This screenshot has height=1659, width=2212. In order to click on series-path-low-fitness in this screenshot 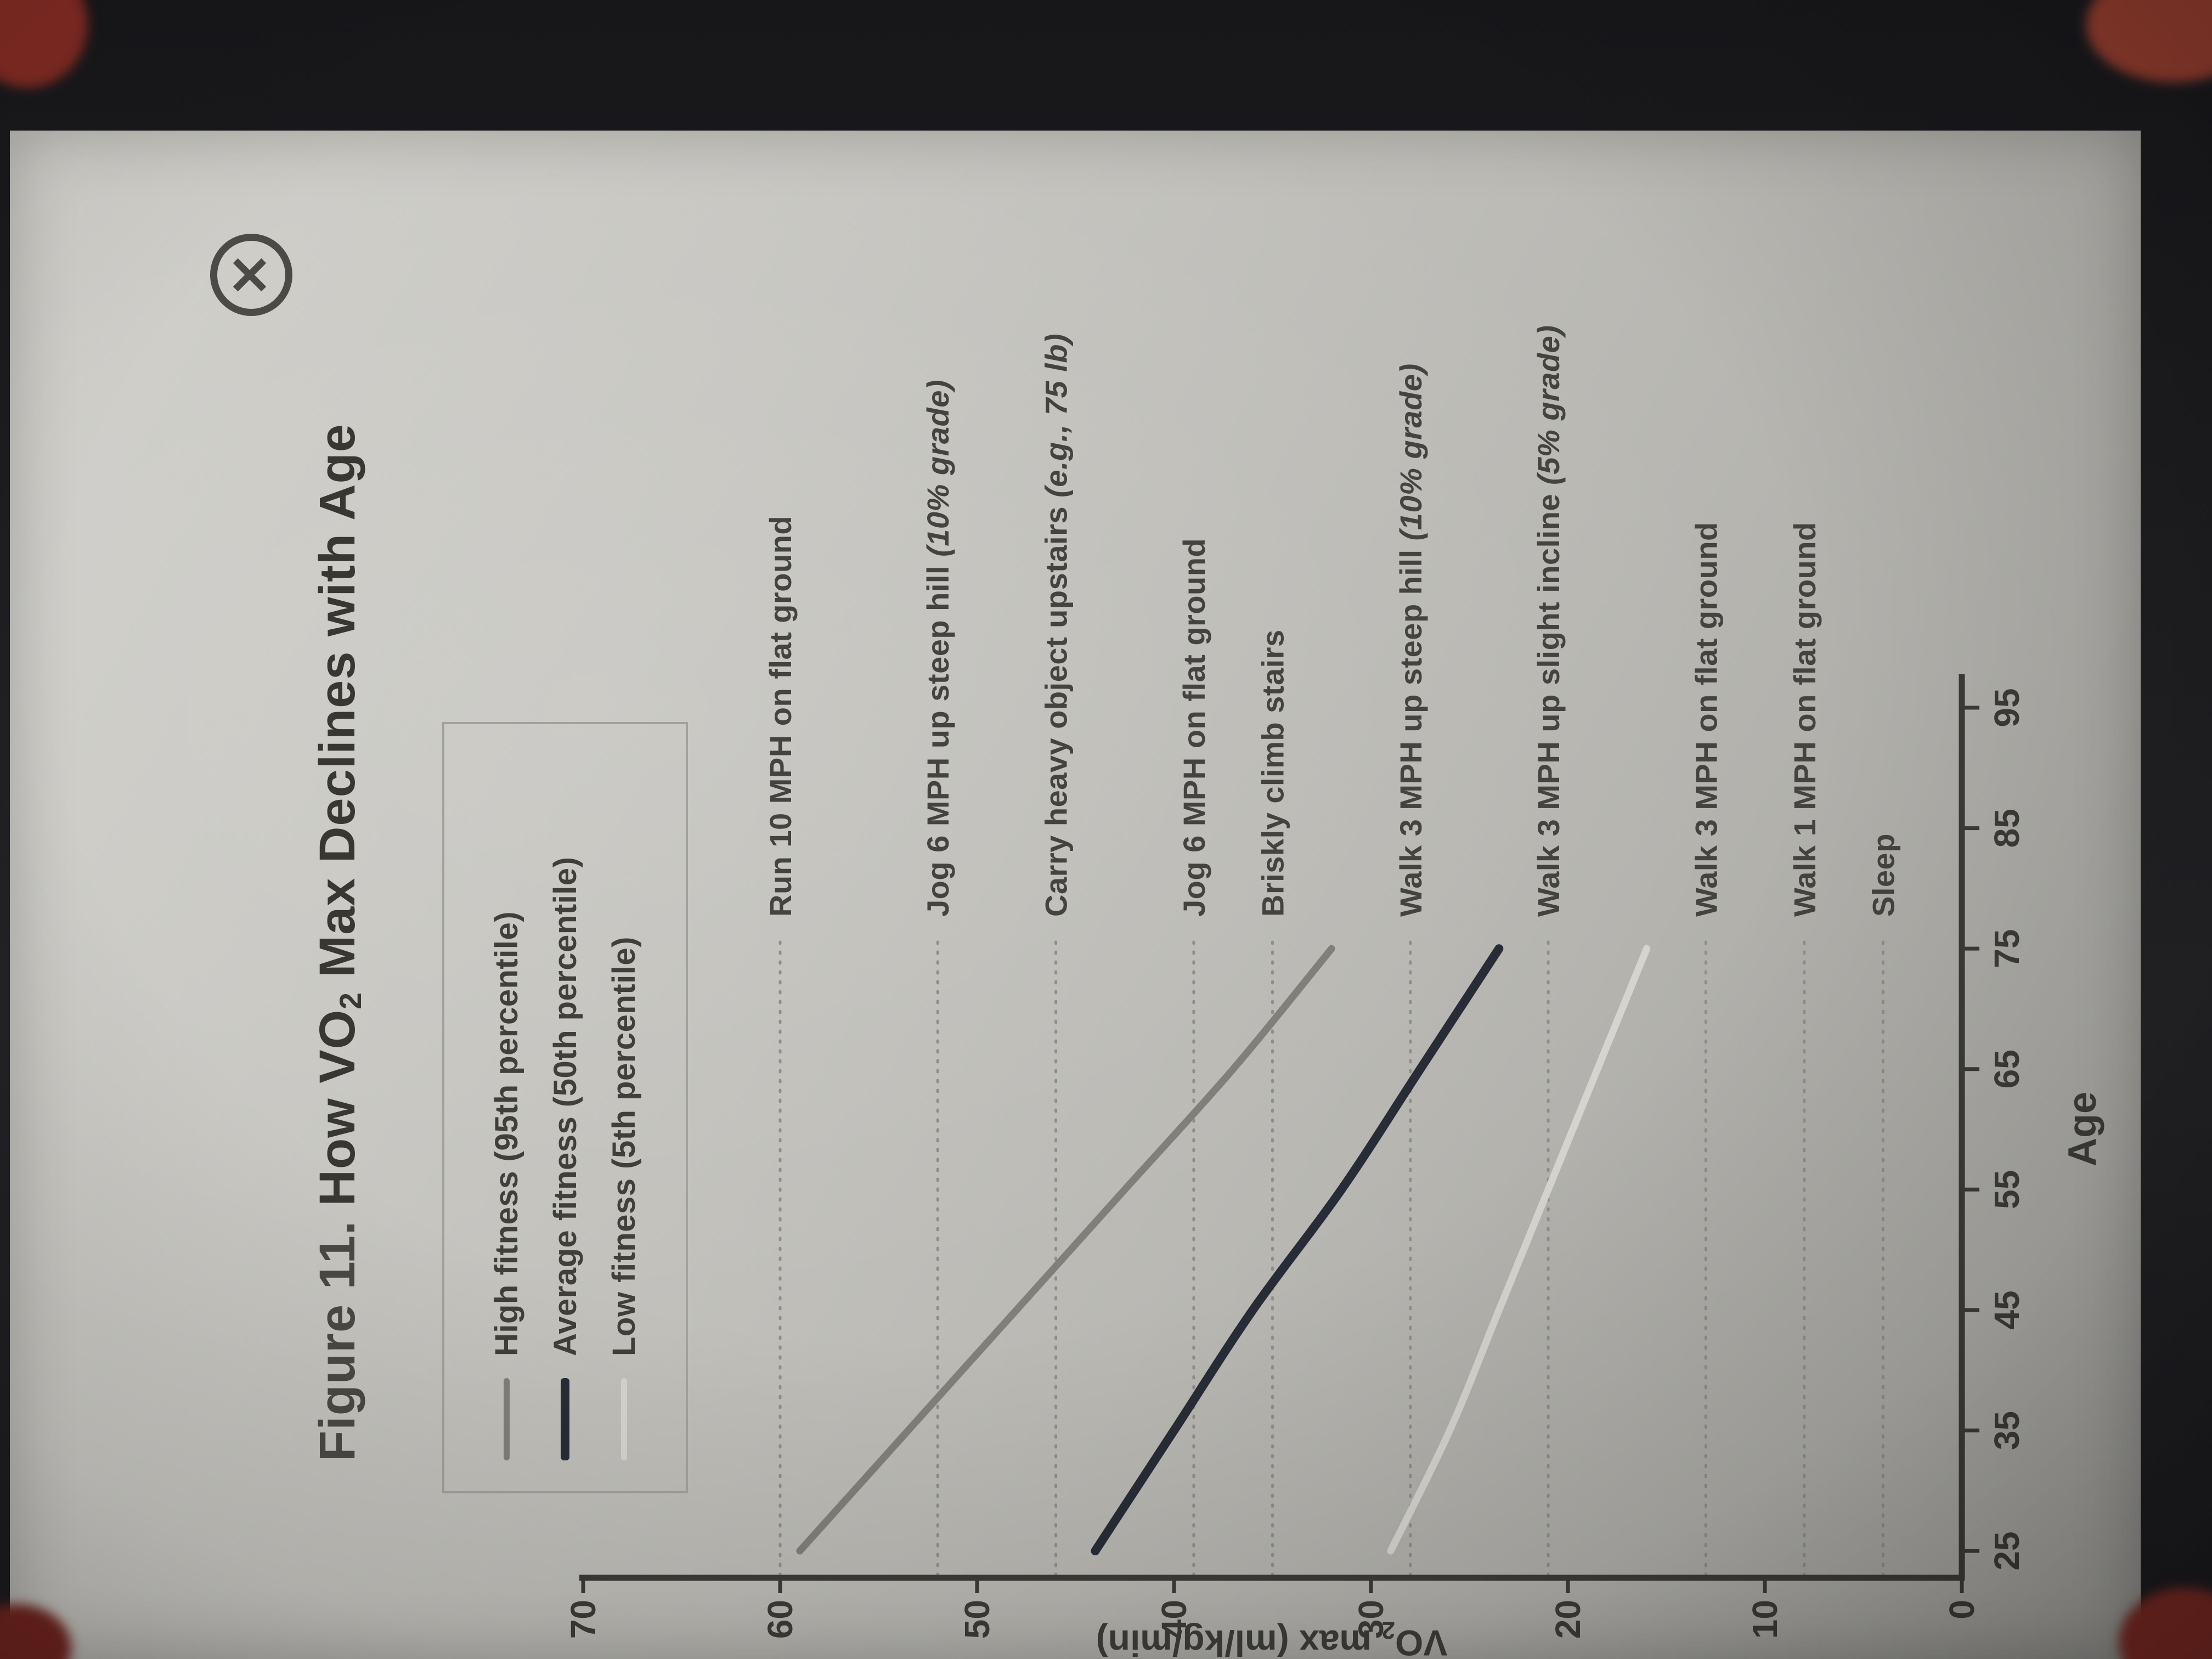, I will do `click(1519, 1250)`.